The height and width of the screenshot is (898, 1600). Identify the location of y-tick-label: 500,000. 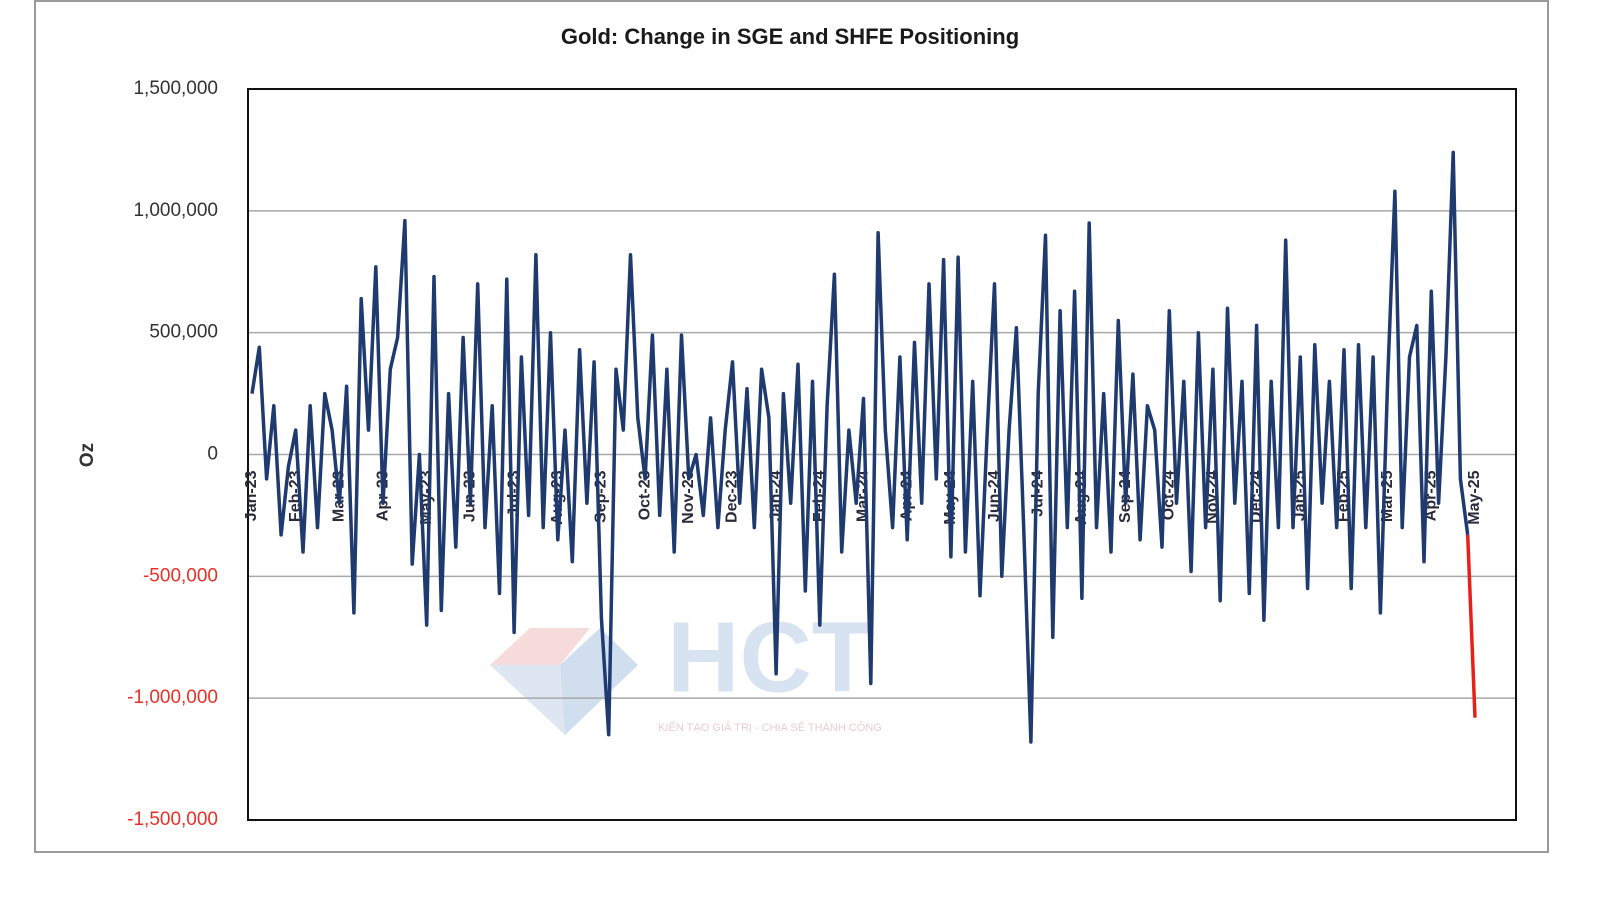
(183, 332).